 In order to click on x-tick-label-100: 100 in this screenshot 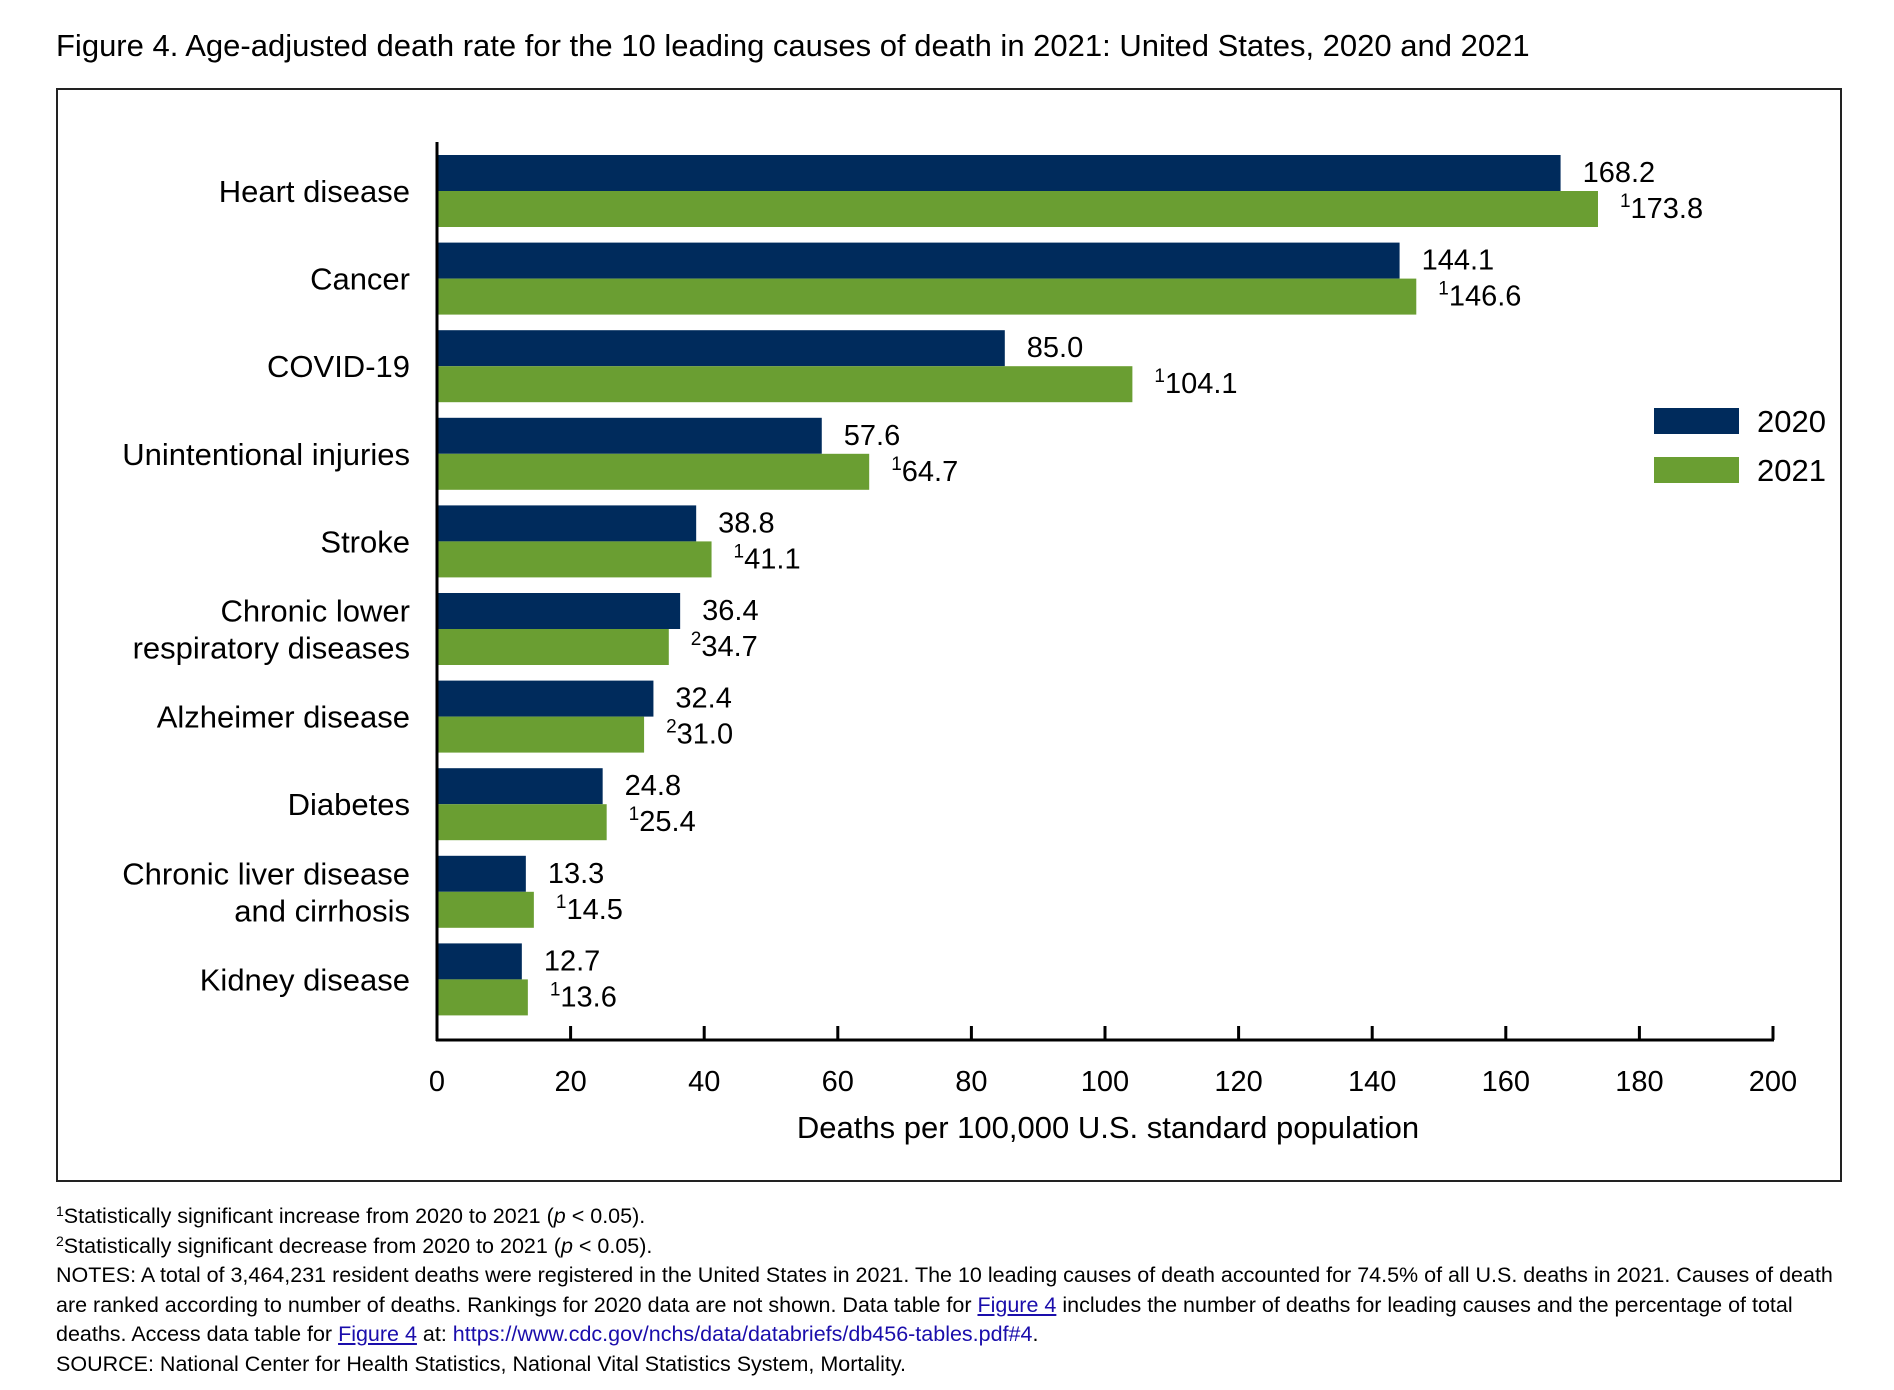, I will do `click(1105, 1082)`.